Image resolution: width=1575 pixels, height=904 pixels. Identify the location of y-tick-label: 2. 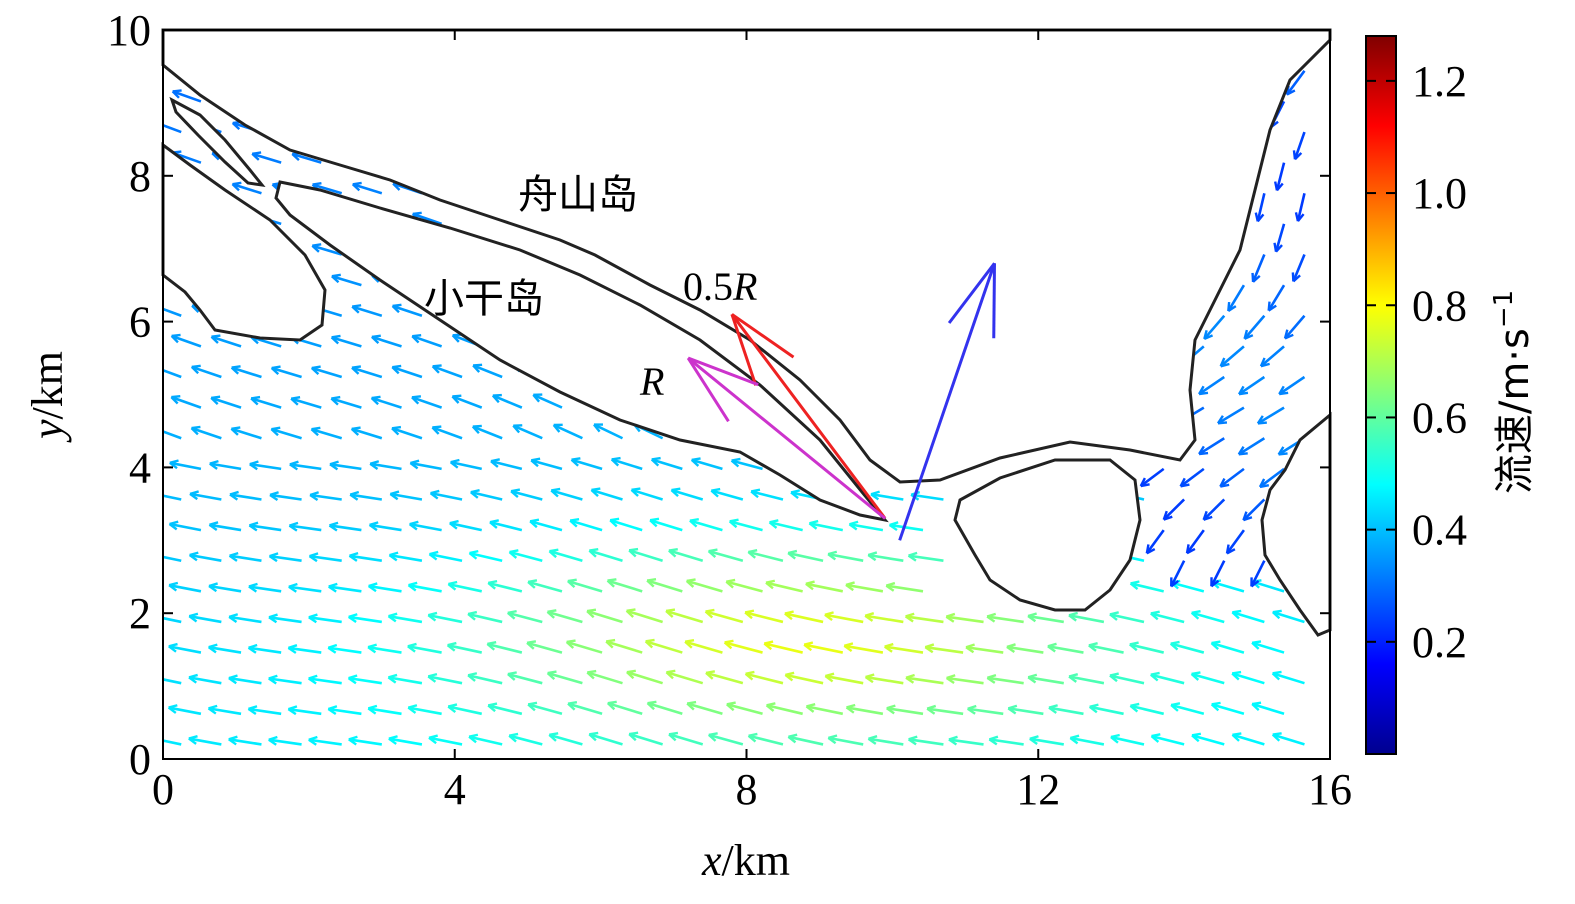
(140, 613).